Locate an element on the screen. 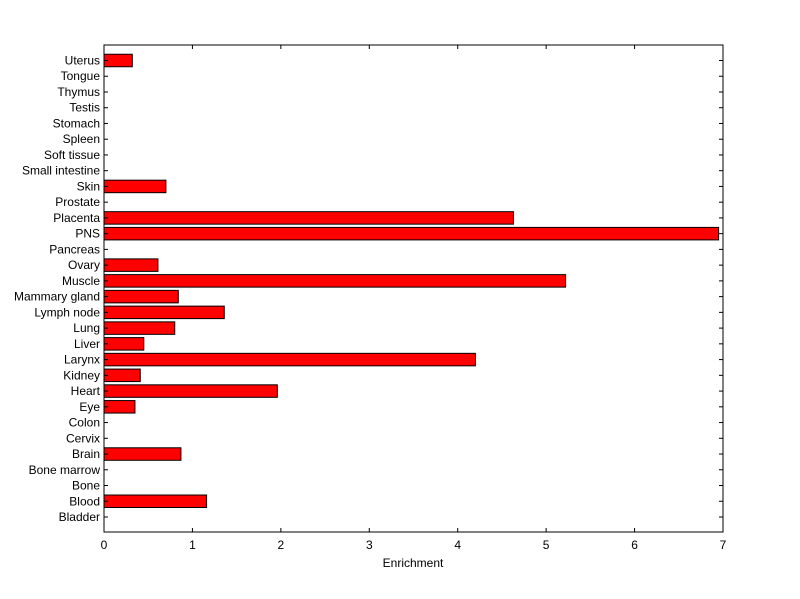 This screenshot has width=800, height=599. bar-placenta is located at coordinates (308, 218).